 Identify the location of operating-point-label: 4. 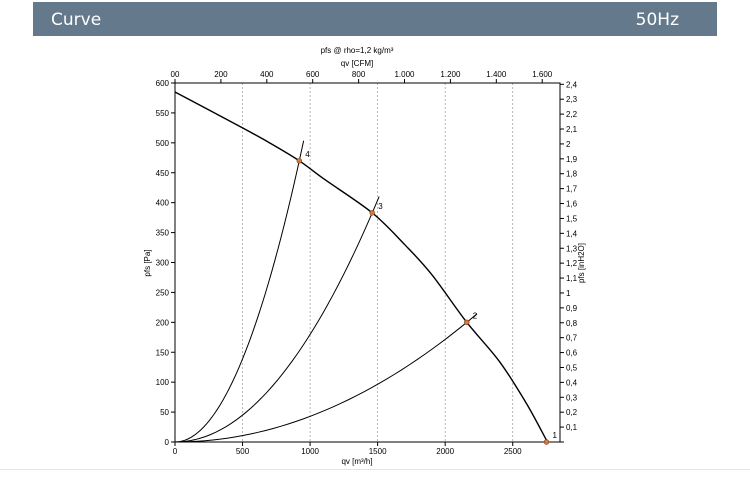
(307, 154).